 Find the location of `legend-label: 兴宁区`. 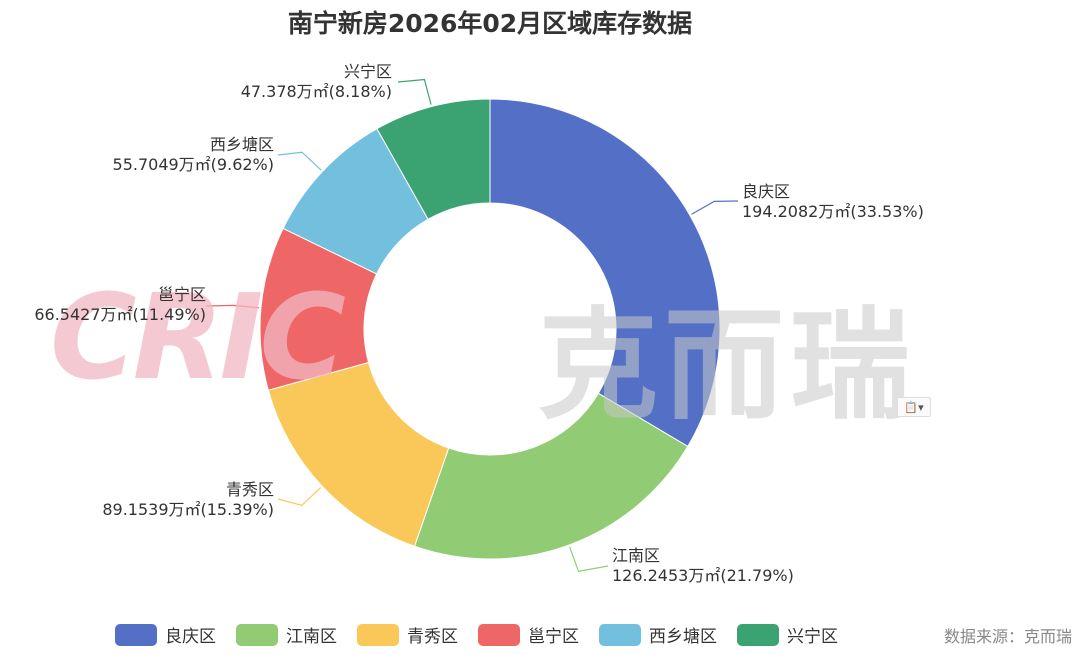

legend-label: 兴宁区 is located at coordinates (812, 637).